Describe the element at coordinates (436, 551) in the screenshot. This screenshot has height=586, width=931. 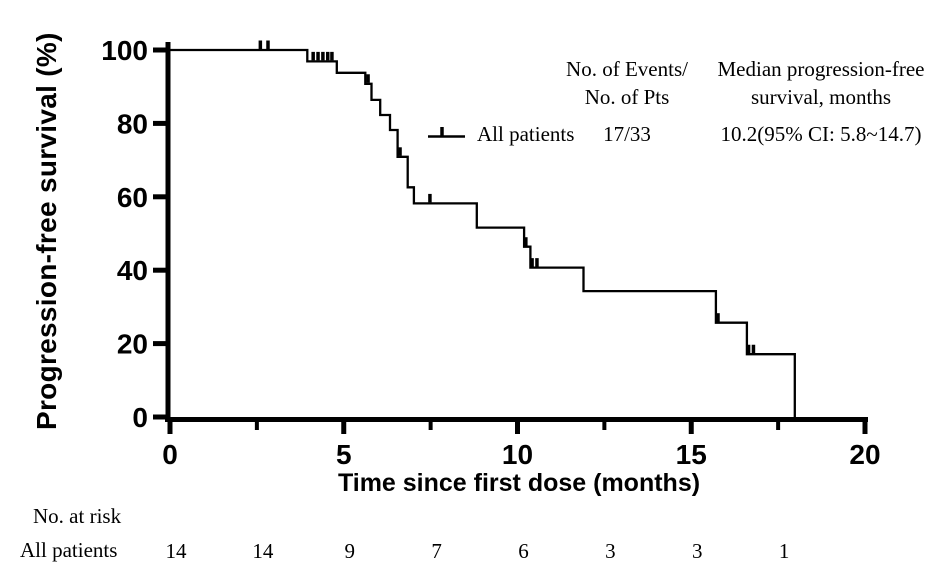
I see `at-risk-value: 7` at that location.